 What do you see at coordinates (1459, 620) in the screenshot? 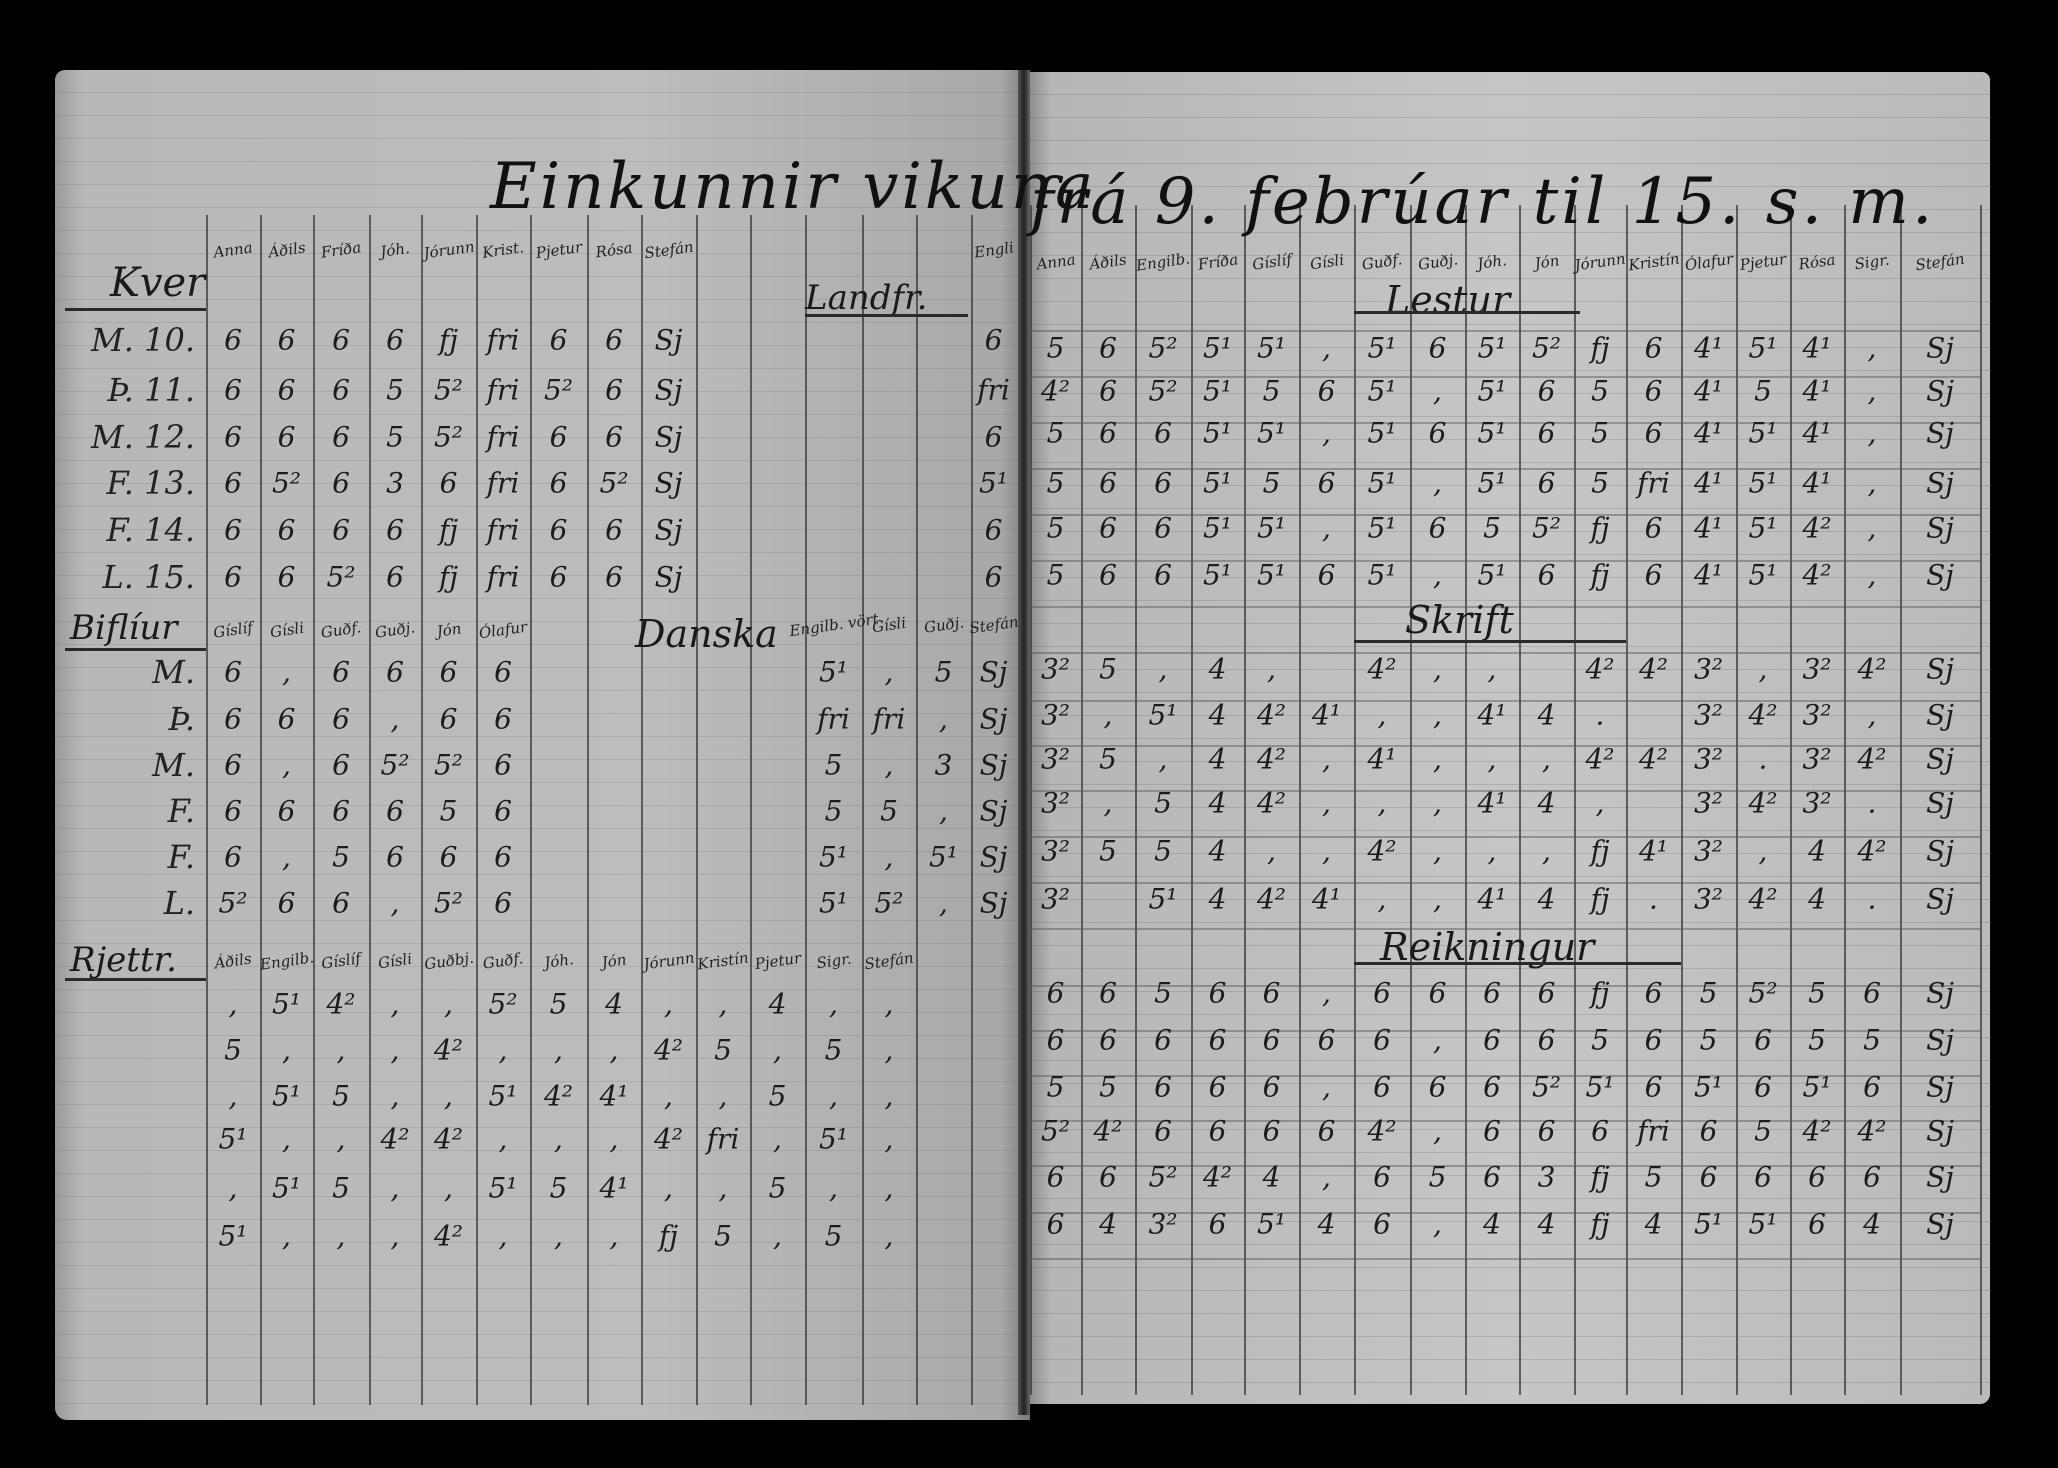
I see `section-label-skrift: Skrift` at bounding box center [1459, 620].